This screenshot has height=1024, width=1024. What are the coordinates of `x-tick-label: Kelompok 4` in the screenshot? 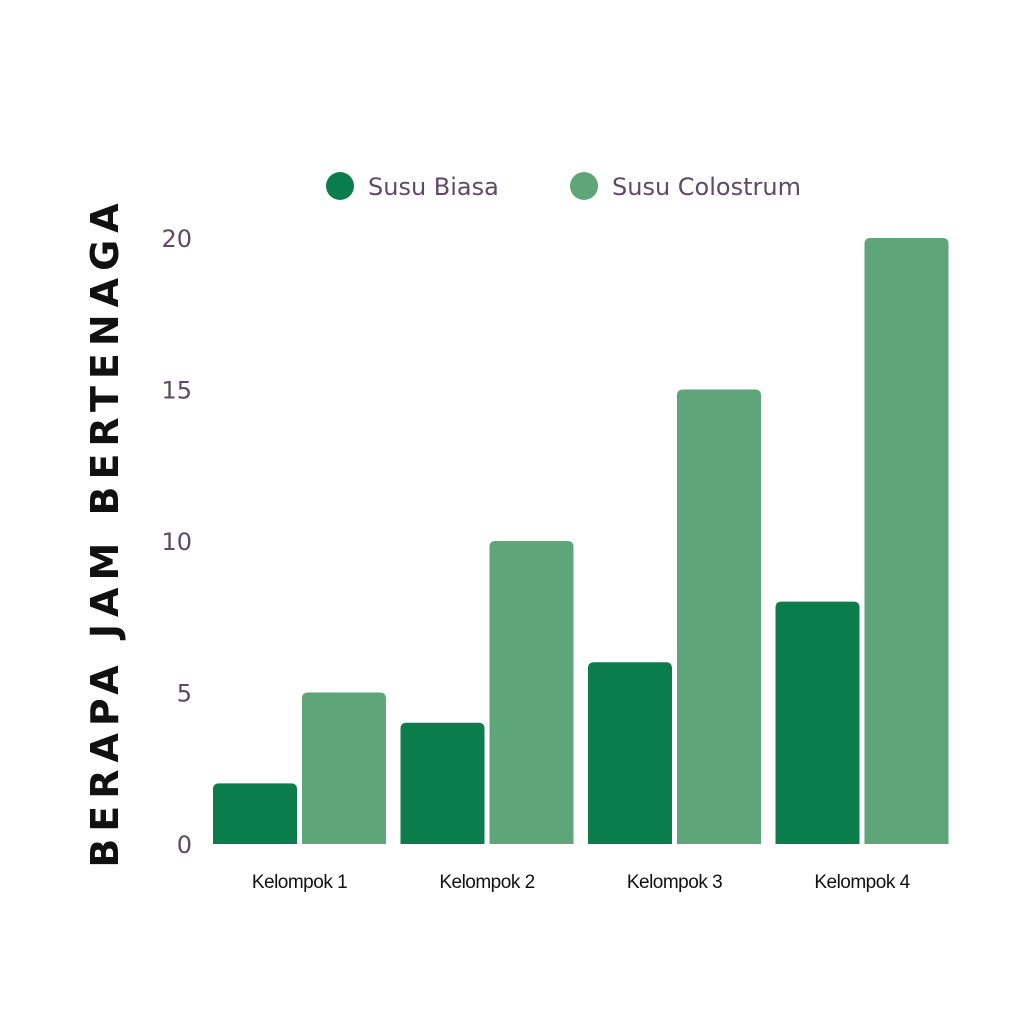 It's located at (862, 882).